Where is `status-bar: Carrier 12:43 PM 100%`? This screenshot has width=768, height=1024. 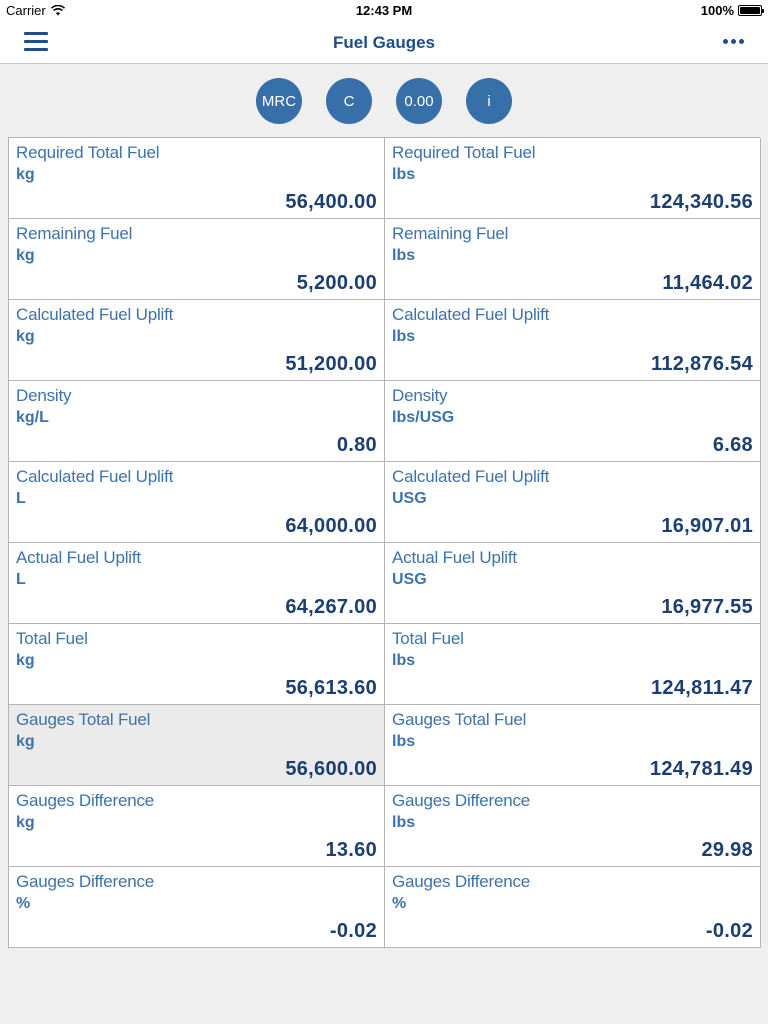 status-bar: Carrier 12:43 PM 100% is located at coordinates (384, 11).